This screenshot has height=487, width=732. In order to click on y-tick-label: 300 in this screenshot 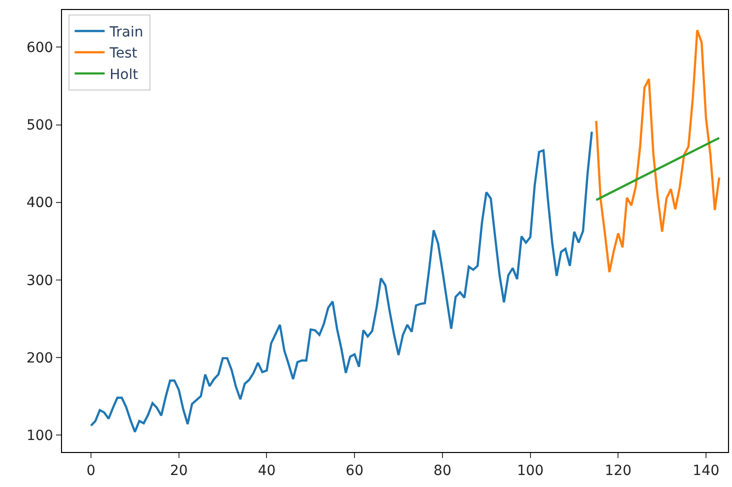, I will do `click(40, 280)`.